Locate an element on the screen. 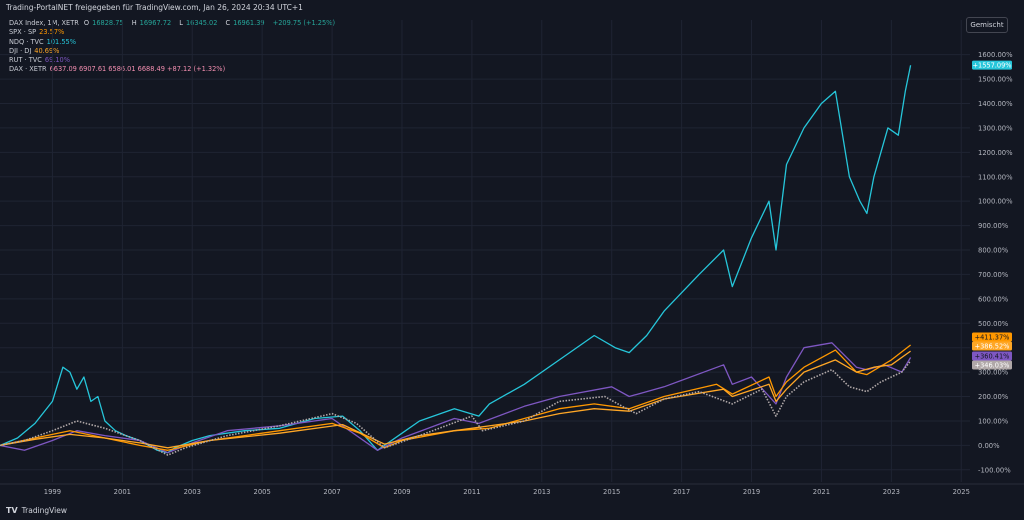 Image resolution: width=1024 pixels, height=520 pixels. legend-item-ndq: NDQ · TVC 101.55% is located at coordinates (42, 41).